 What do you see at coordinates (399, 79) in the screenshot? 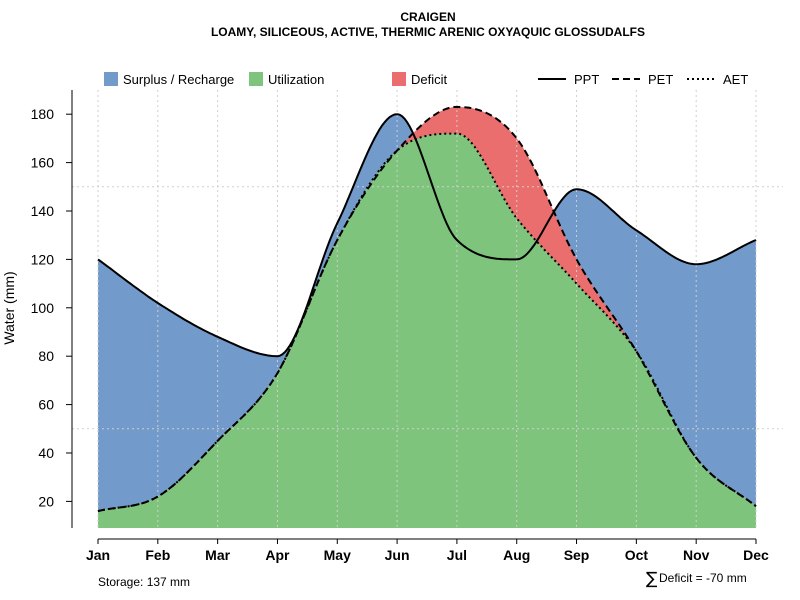
I see `legend-swatch-deficit` at bounding box center [399, 79].